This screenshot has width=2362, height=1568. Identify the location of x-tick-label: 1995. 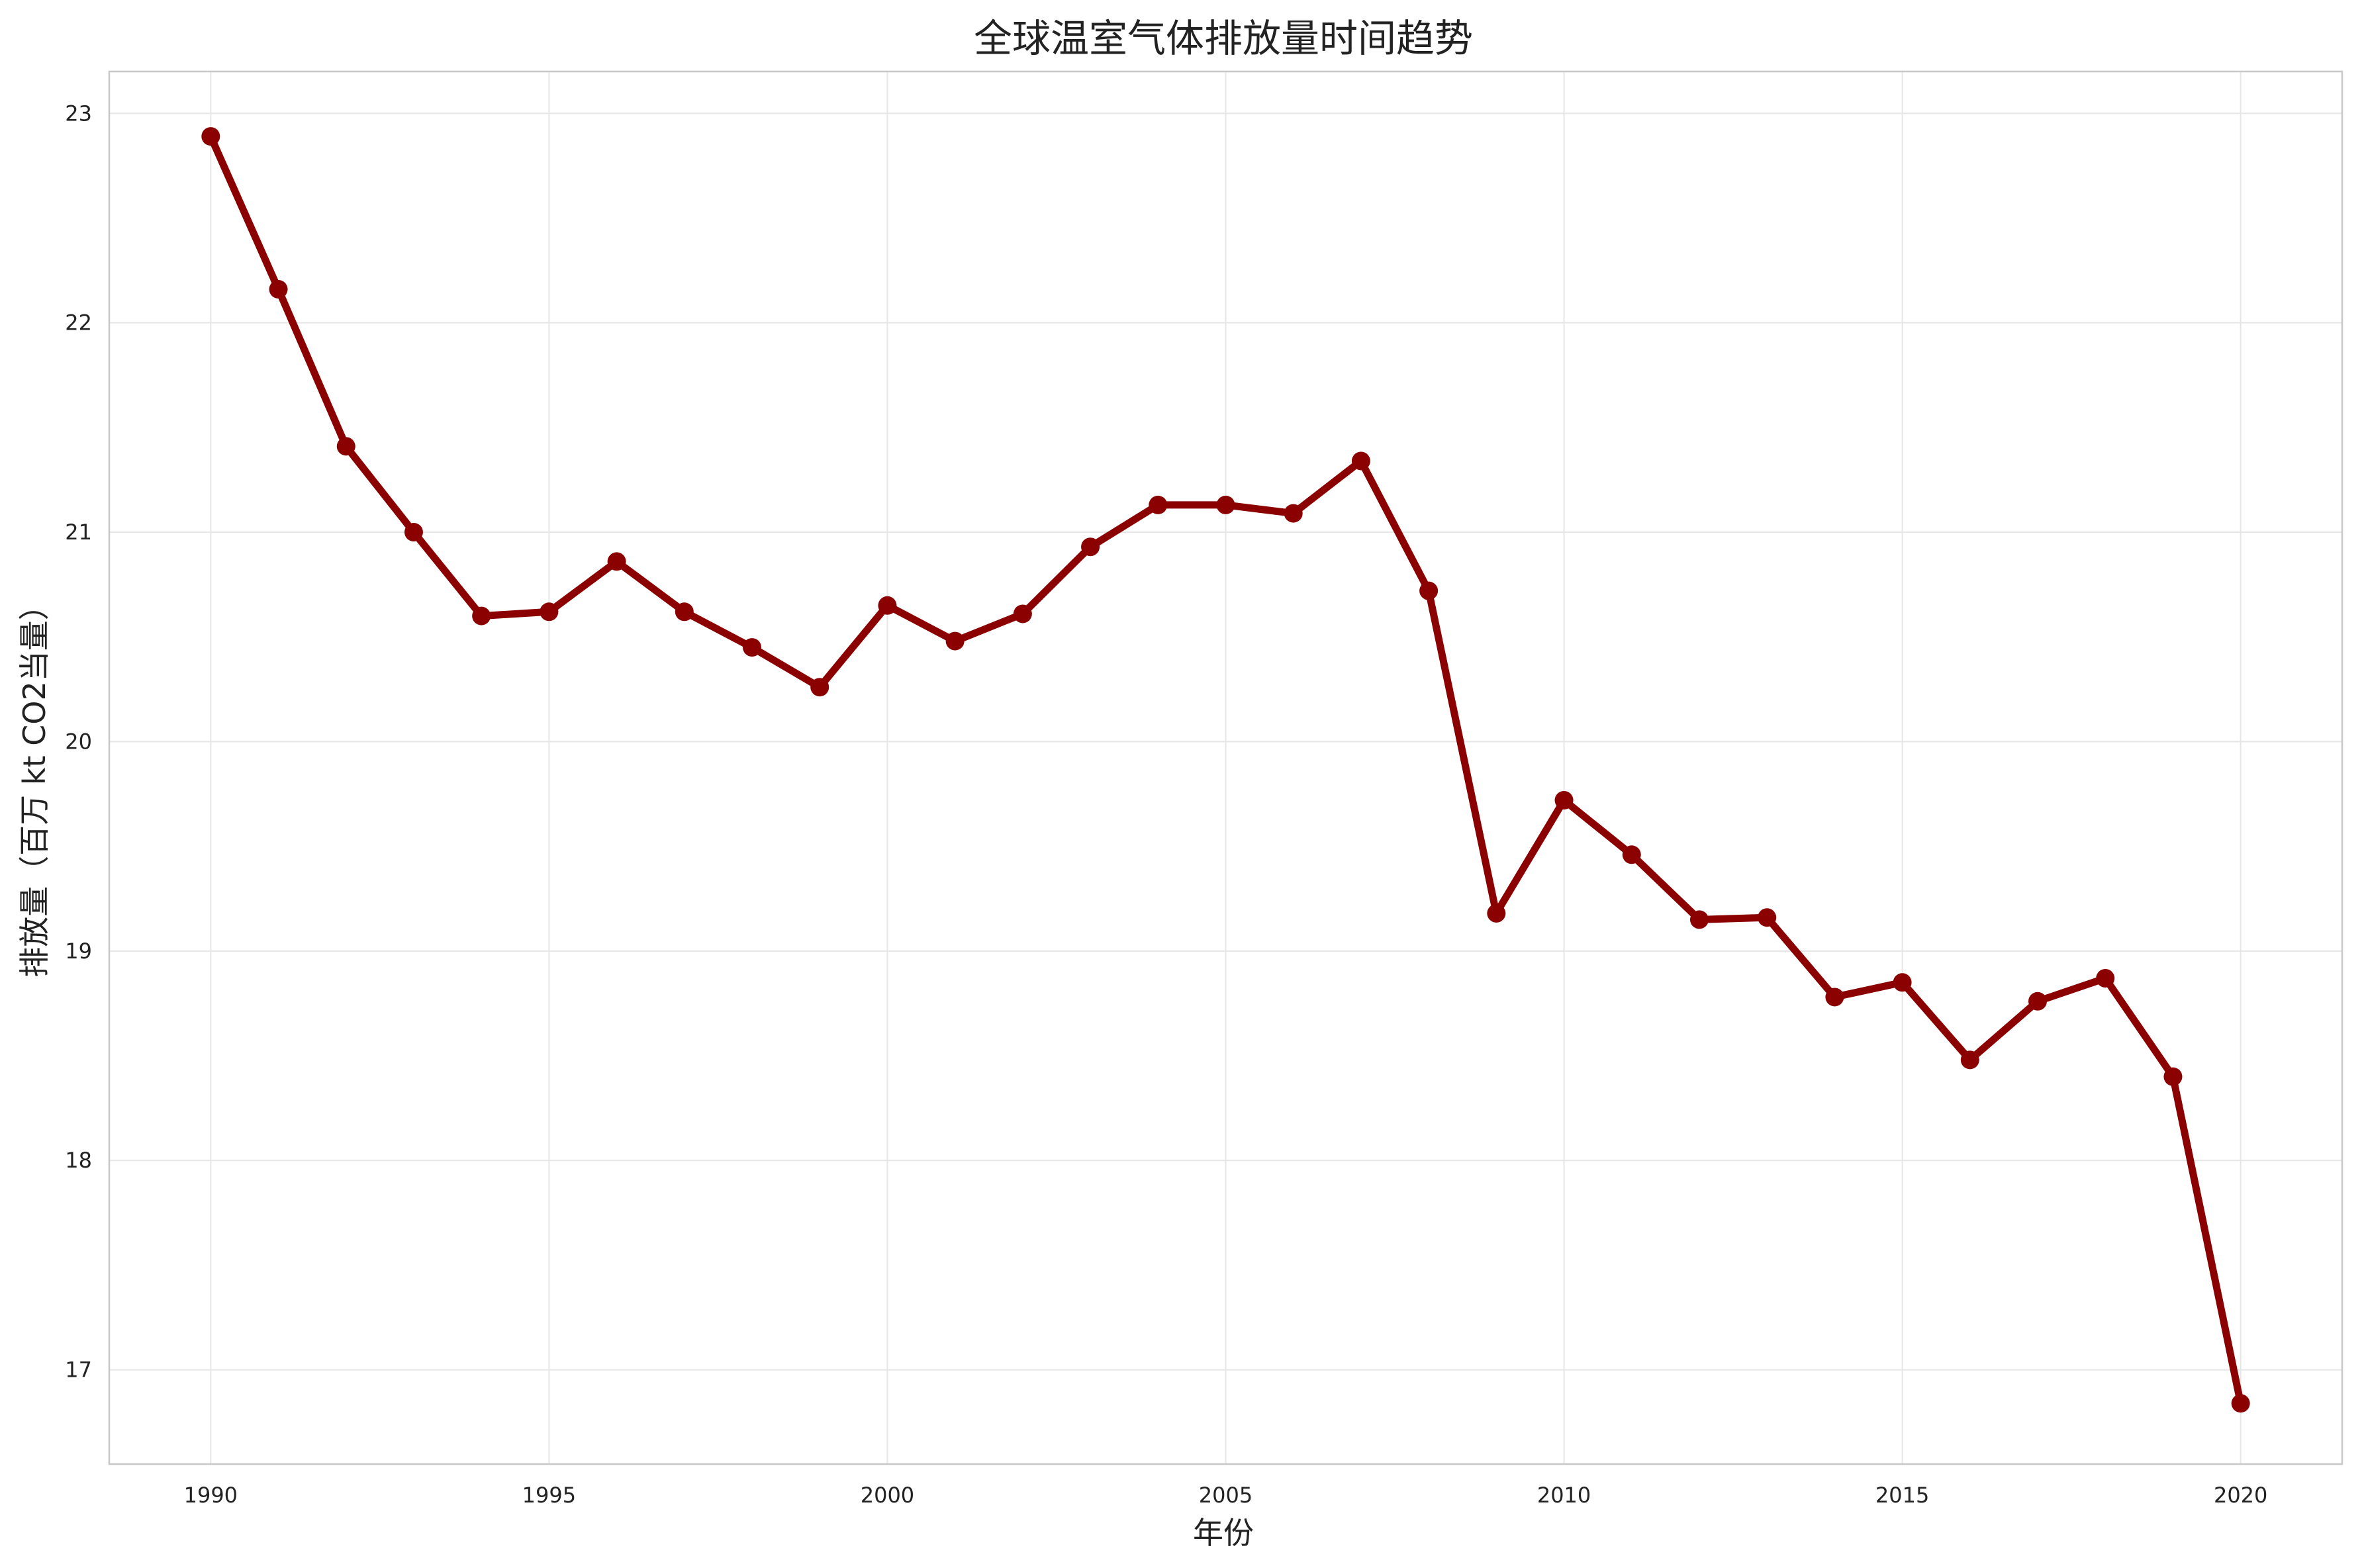
(549, 1495).